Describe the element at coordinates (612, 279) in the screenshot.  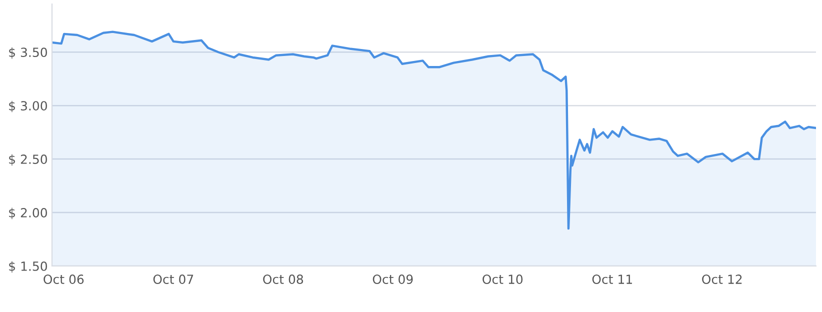
I see `x-tick-label: Oct 11` at that location.